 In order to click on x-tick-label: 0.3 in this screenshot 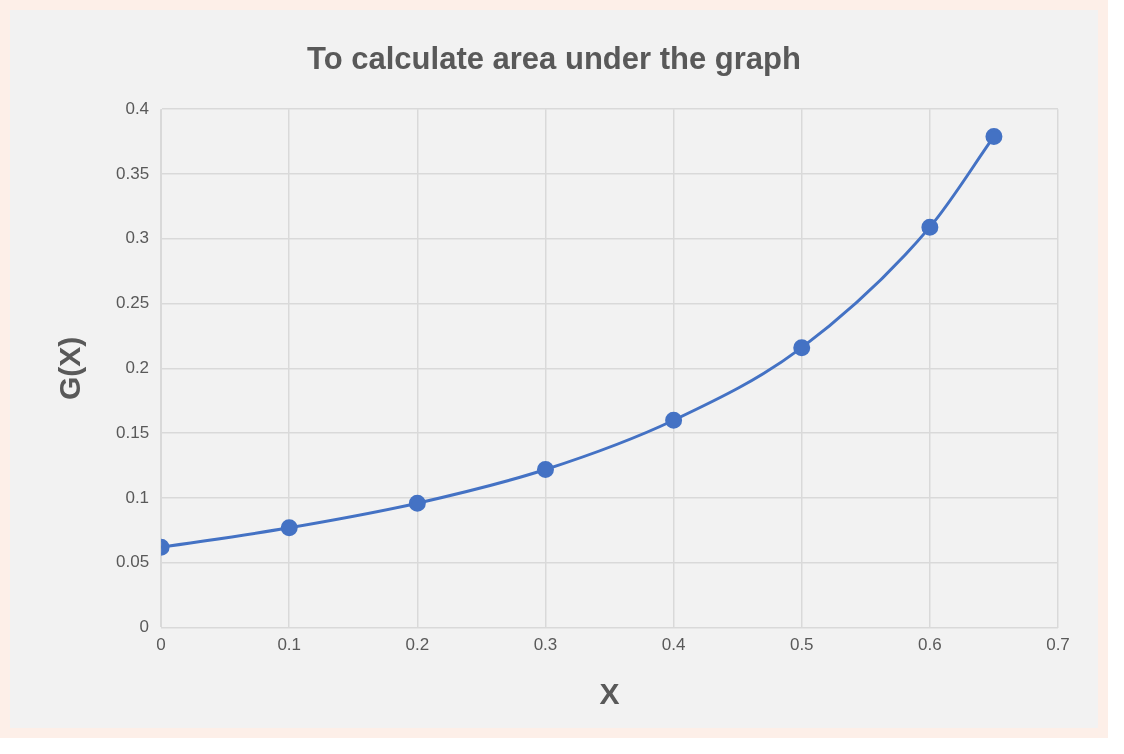, I will do `click(545, 645)`.